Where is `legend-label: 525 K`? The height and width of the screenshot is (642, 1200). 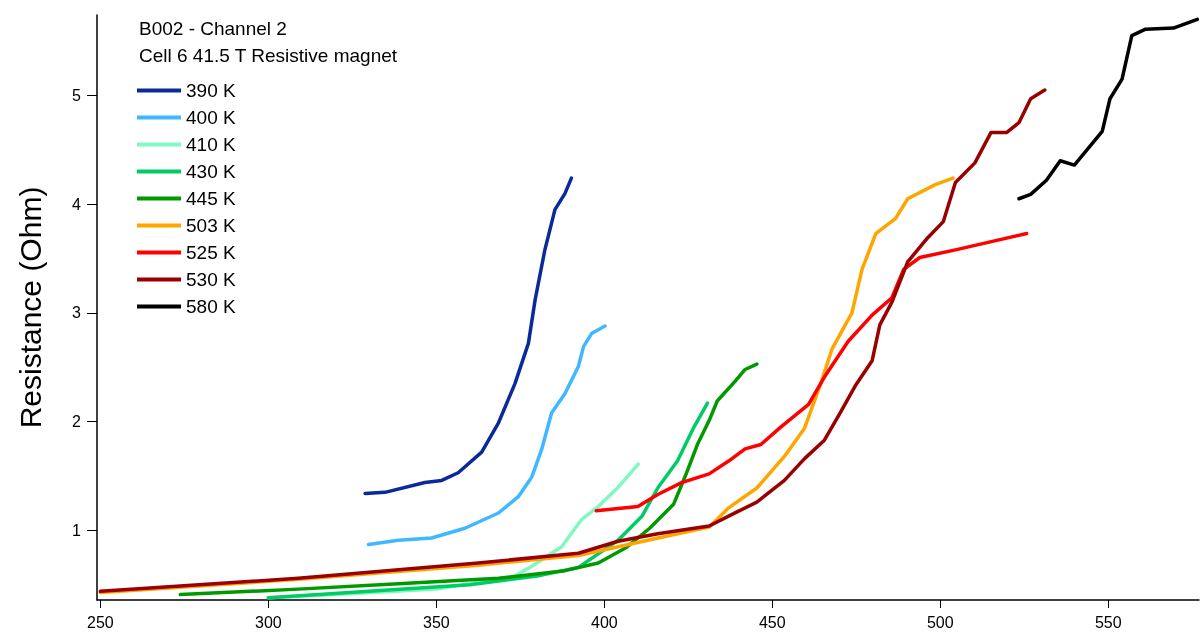 legend-label: 525 K is located at coordinates (211, 252).